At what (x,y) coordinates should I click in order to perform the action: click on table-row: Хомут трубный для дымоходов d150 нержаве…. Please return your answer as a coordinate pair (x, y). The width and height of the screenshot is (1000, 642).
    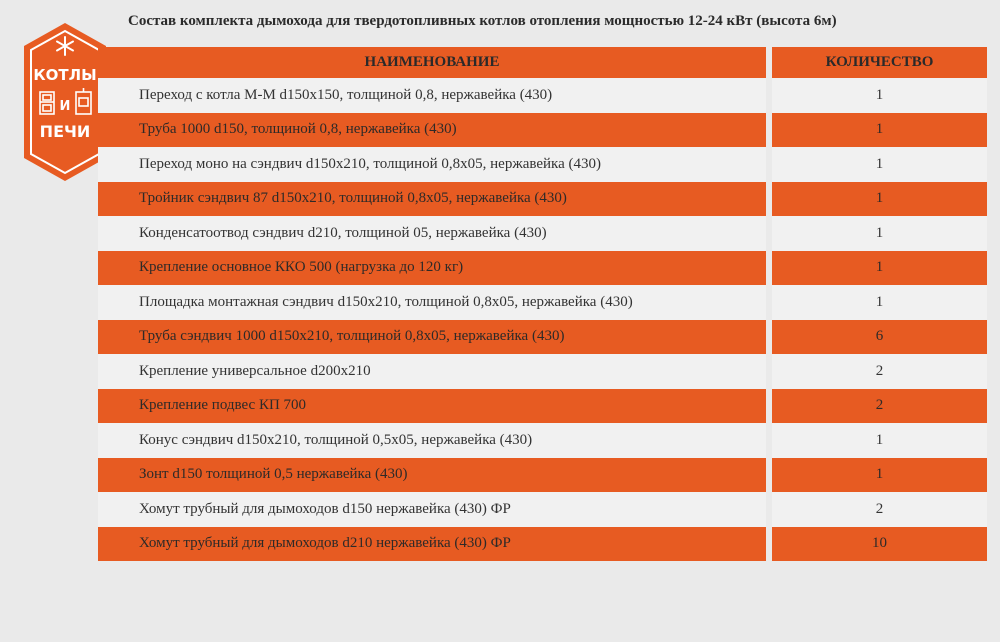
    Looking at the image, I should click on (542, 509).